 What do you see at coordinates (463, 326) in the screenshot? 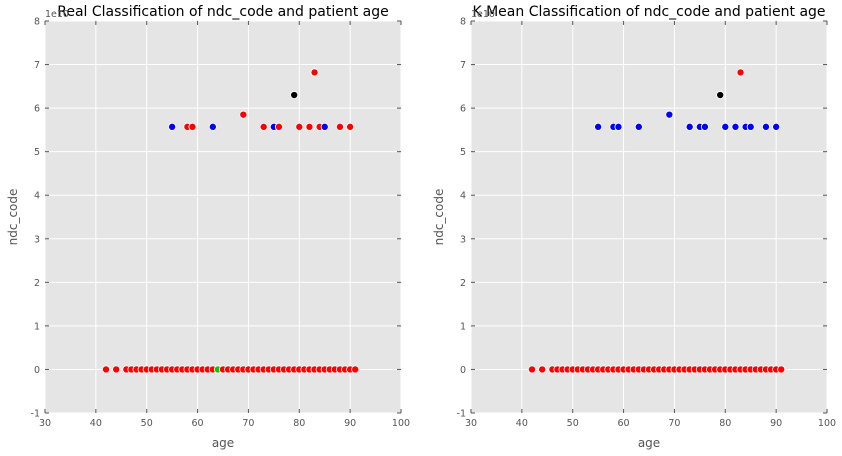
I see `right-y-tick-label: 1` at bounding box center [463, 326].